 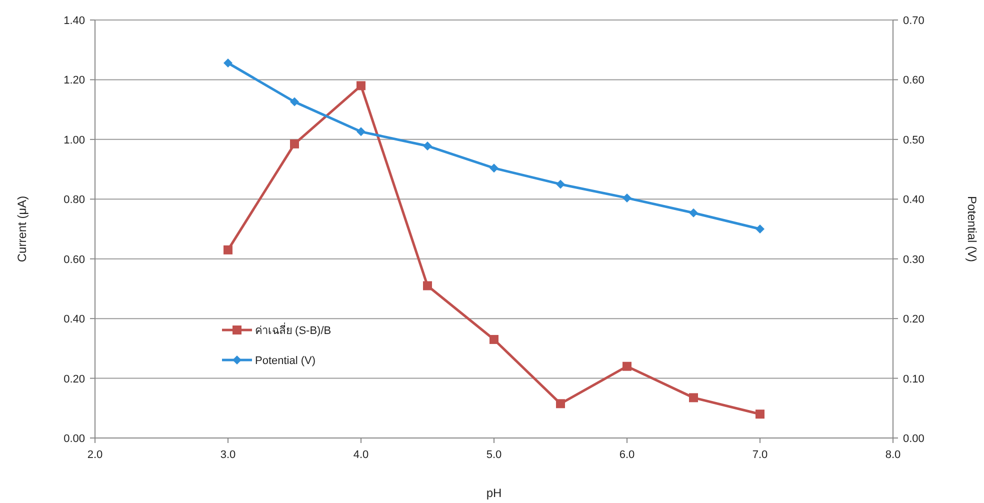 I want to click on y-tick-label: 1.40, so click(x=74, y=21).